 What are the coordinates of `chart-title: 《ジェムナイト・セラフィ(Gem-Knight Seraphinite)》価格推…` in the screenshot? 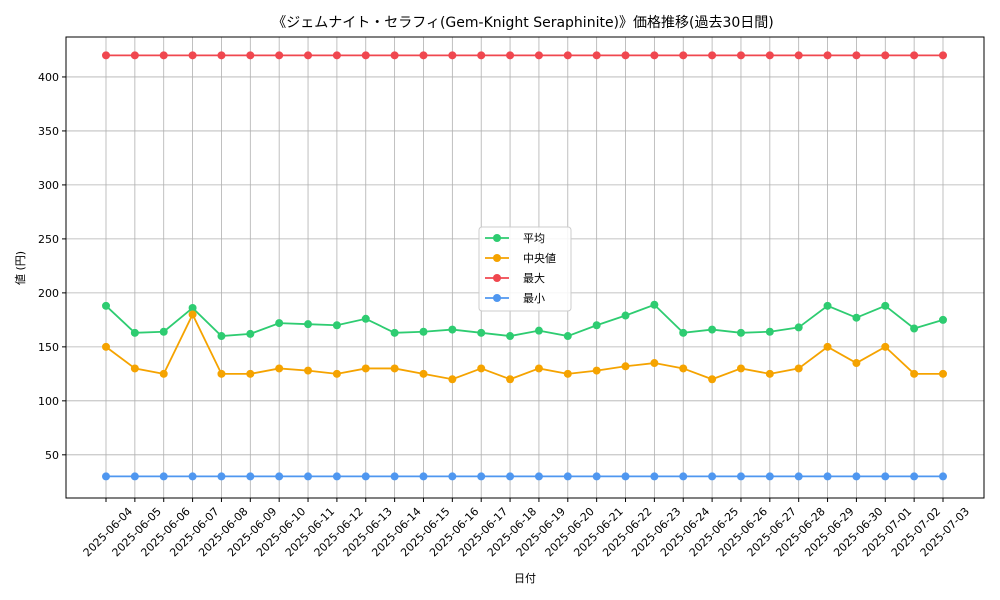 It's located at (523, 23).